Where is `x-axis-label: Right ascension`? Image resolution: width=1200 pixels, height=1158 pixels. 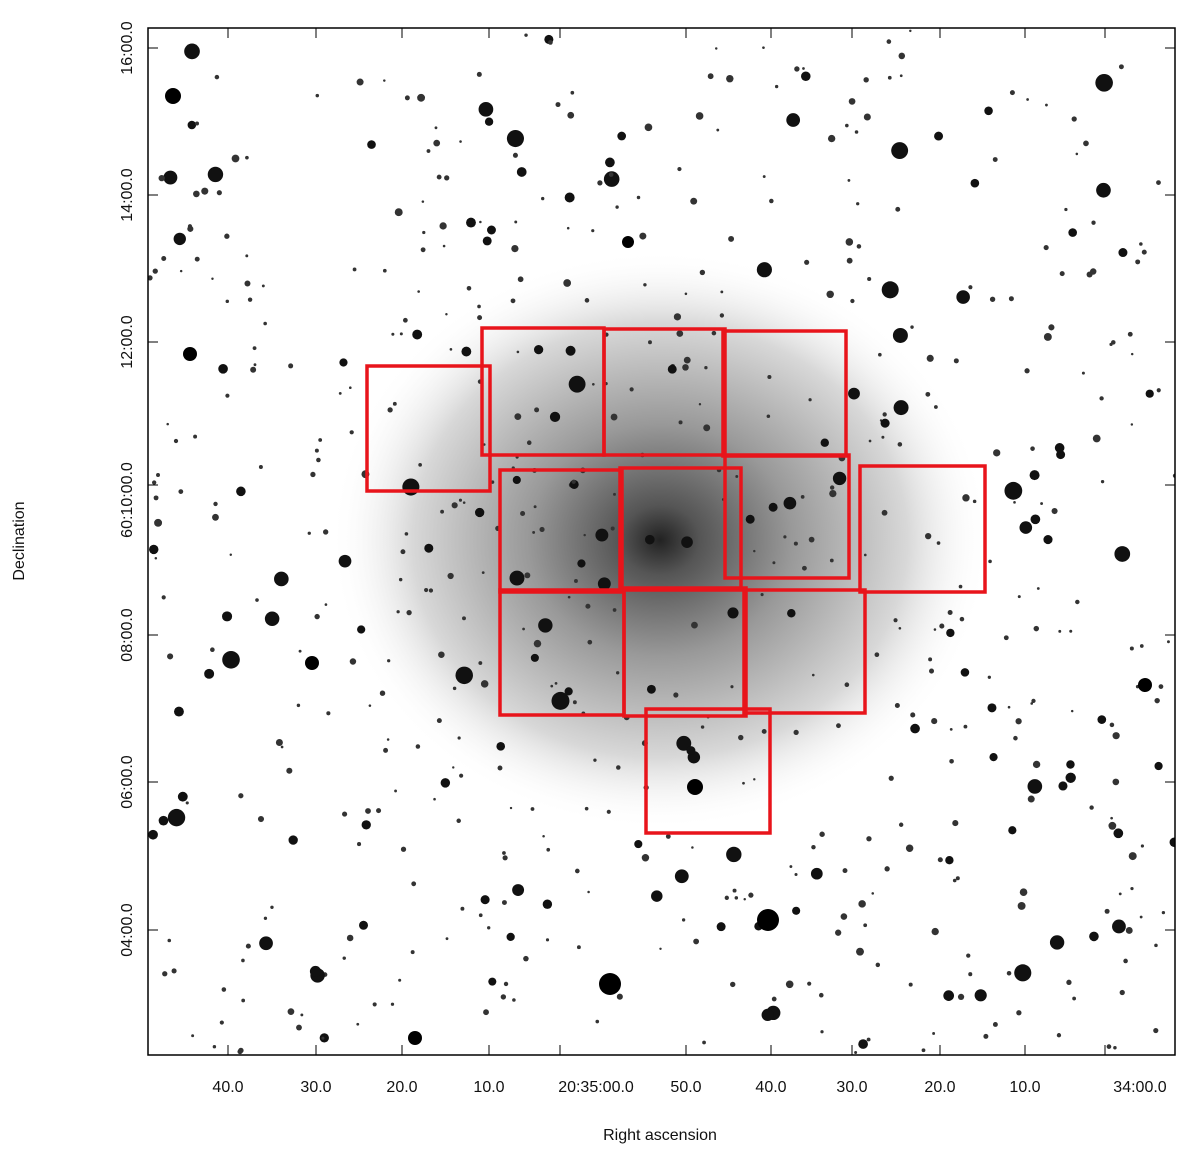
x-axis-label: Right ascension is located at coordinates (660, 1135).